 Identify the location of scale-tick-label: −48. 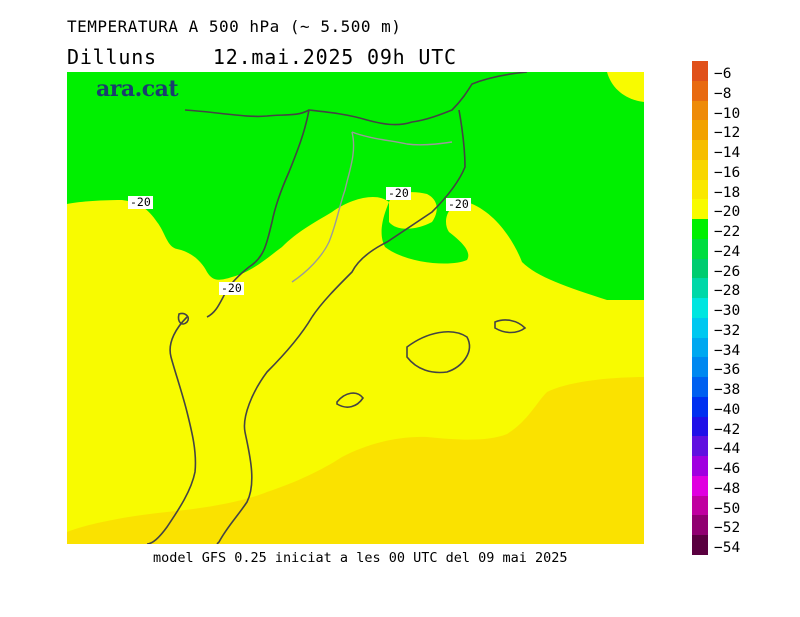
(727, 488).